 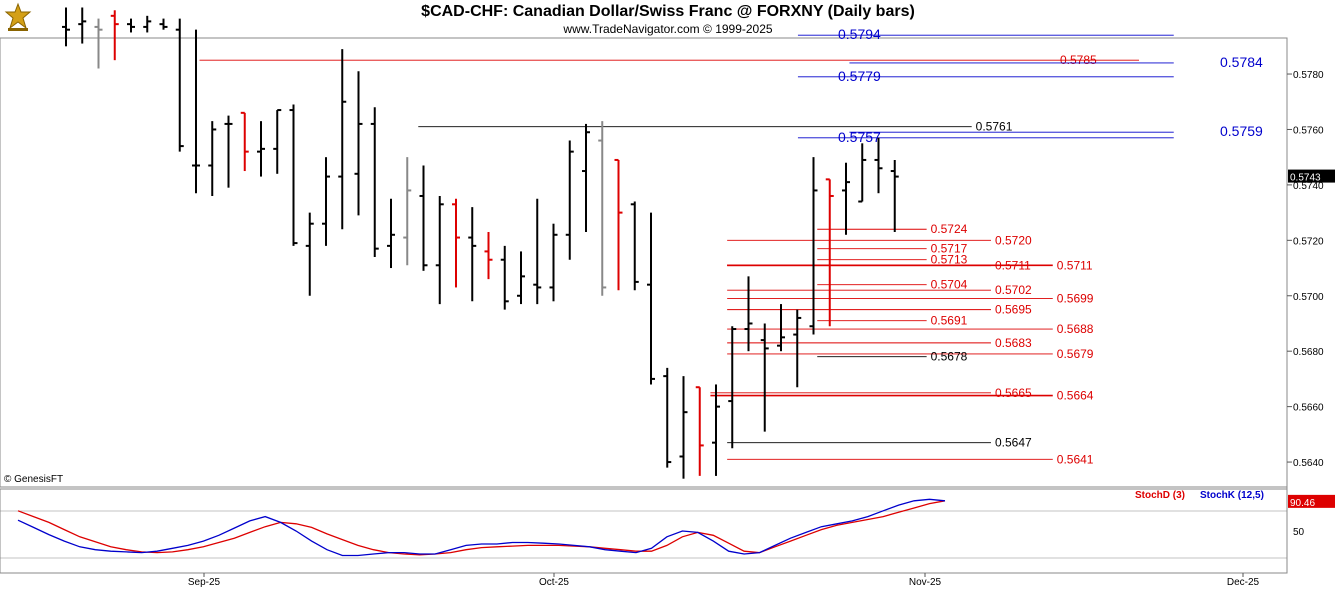 I want to click on level-label: 0.5683, so click(x=1013, y=343).